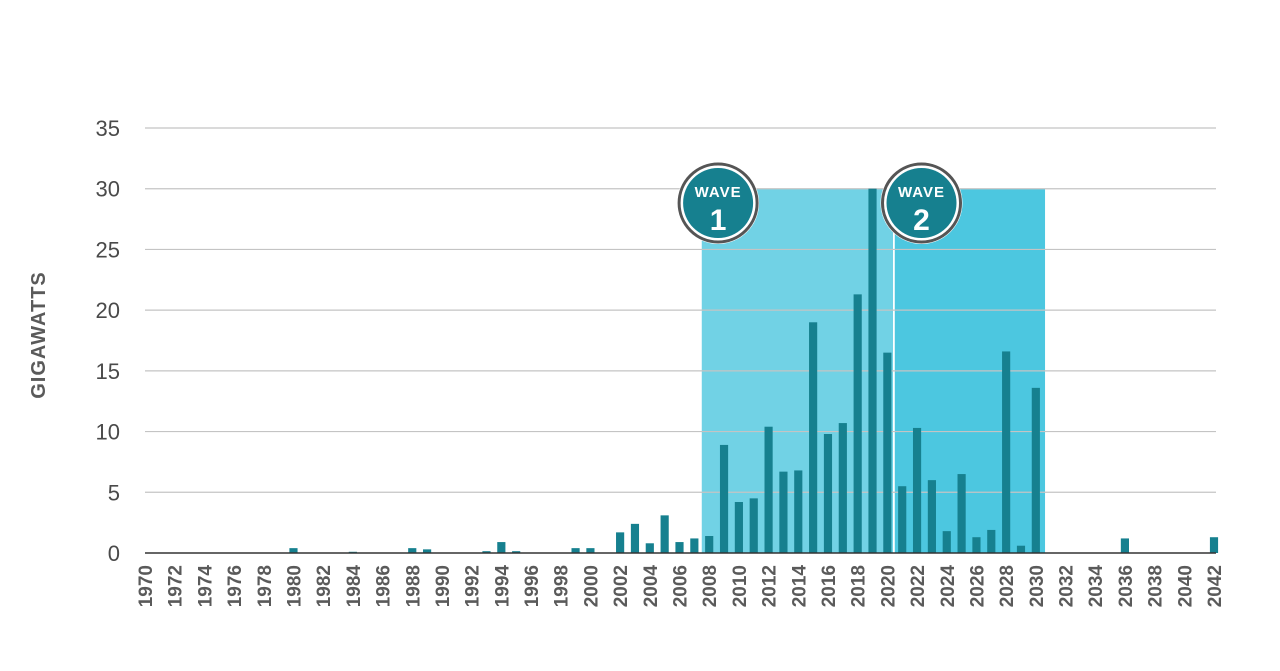  I want to click on wave-number: 2, so click(921, 220).